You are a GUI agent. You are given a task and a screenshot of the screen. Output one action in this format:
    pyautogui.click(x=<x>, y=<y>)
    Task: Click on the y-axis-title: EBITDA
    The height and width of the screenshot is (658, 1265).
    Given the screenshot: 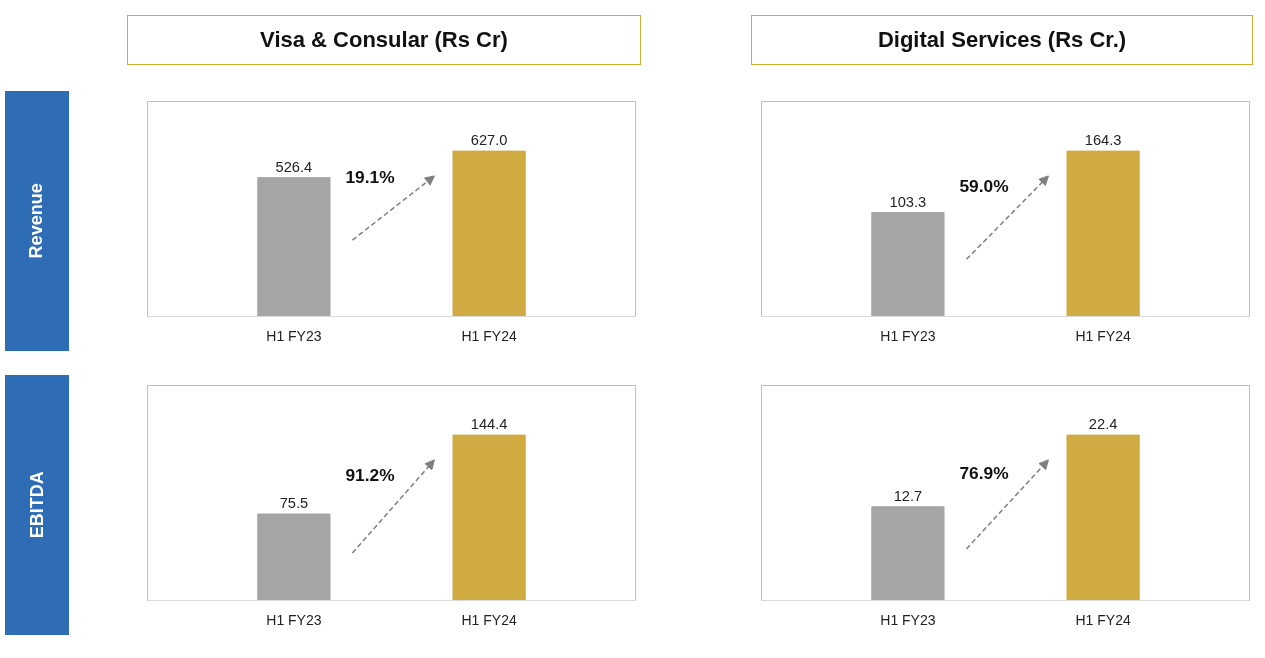 What is the action you would take?
    pyautogui.click(x=36, y=505)
    